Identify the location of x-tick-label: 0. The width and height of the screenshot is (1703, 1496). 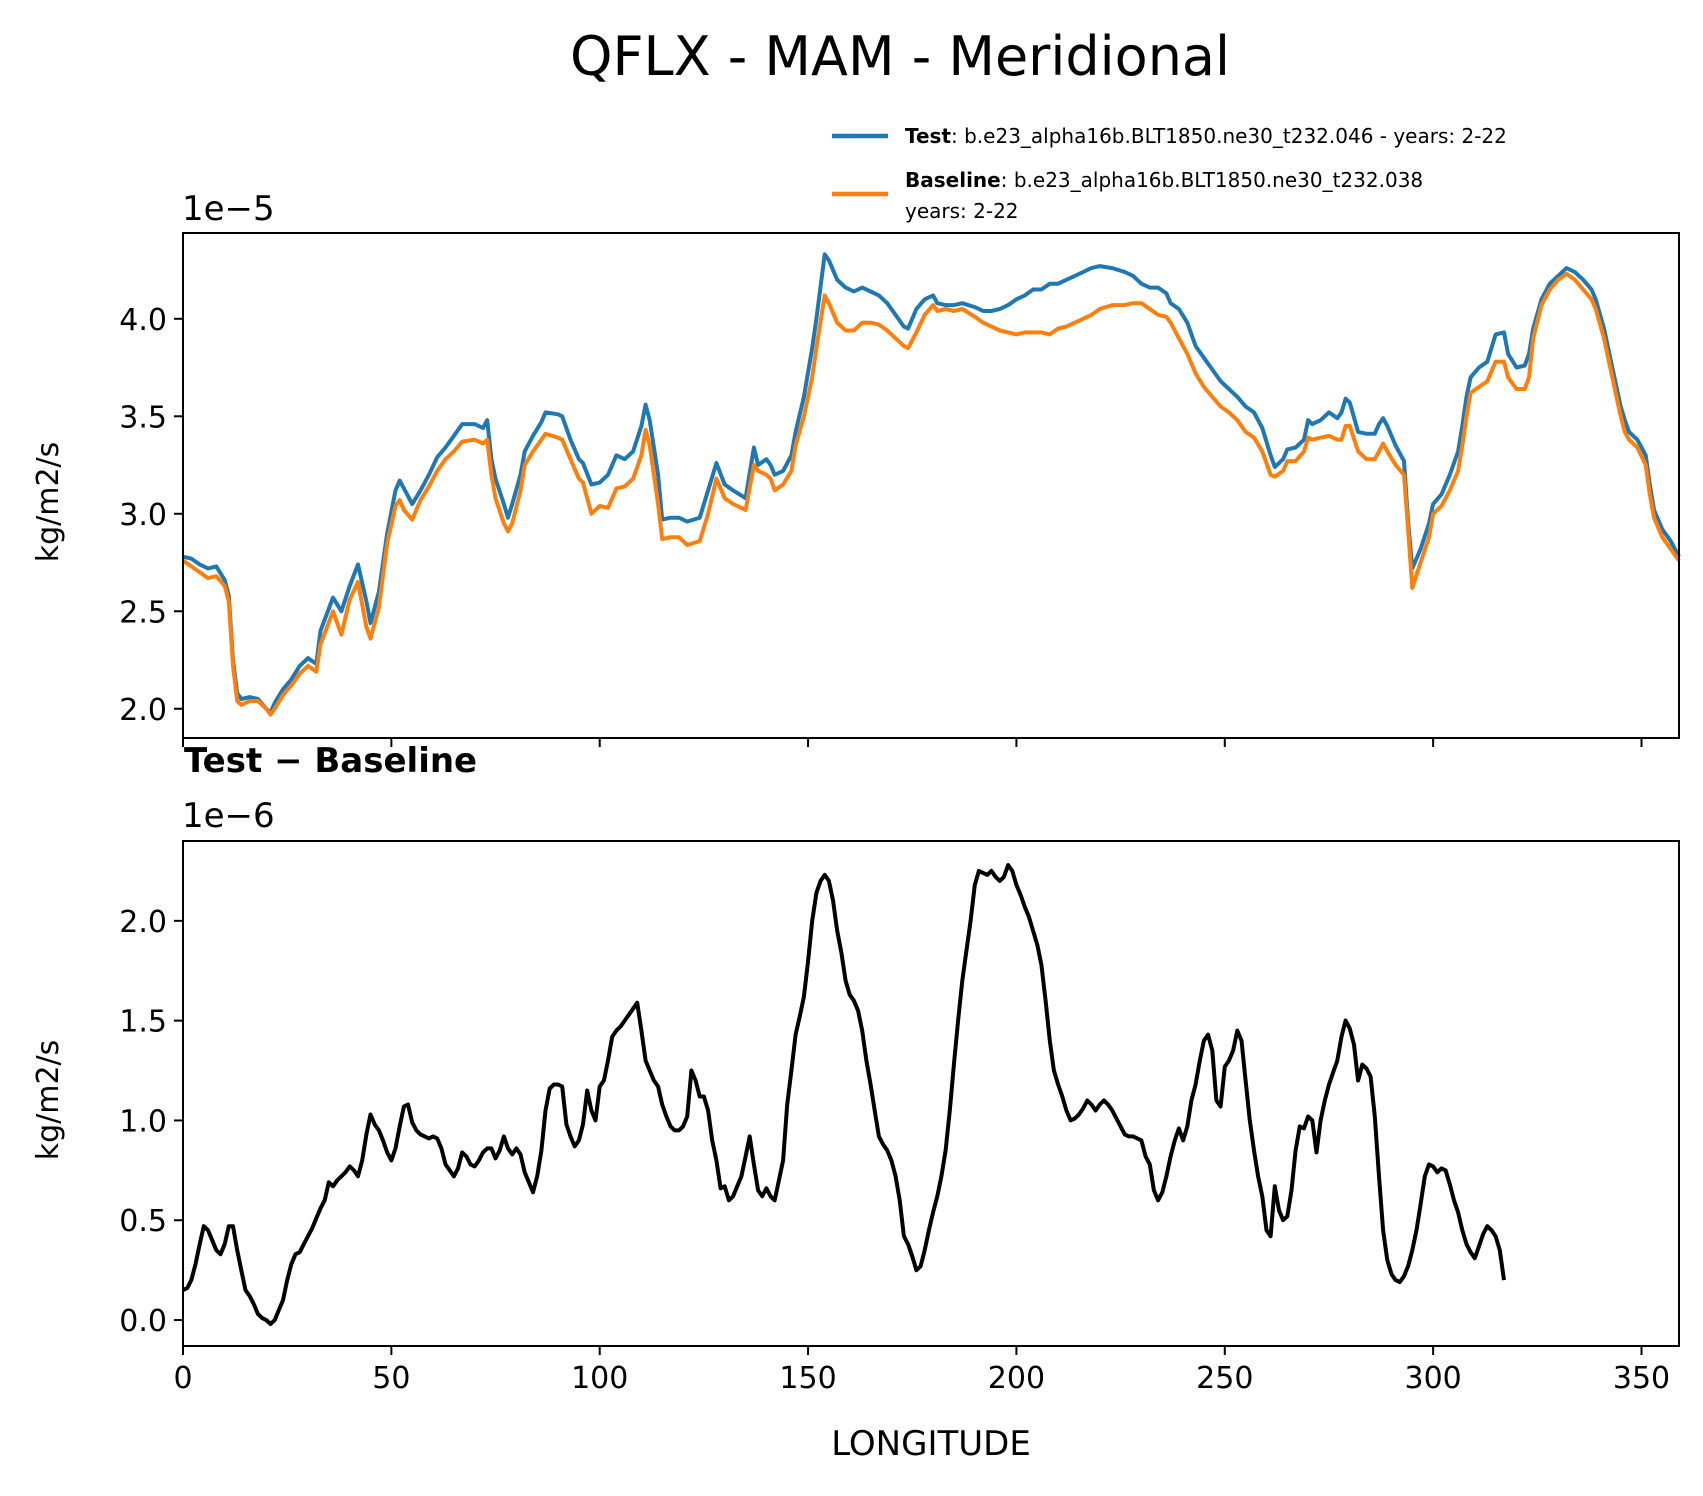
(182, 1378).